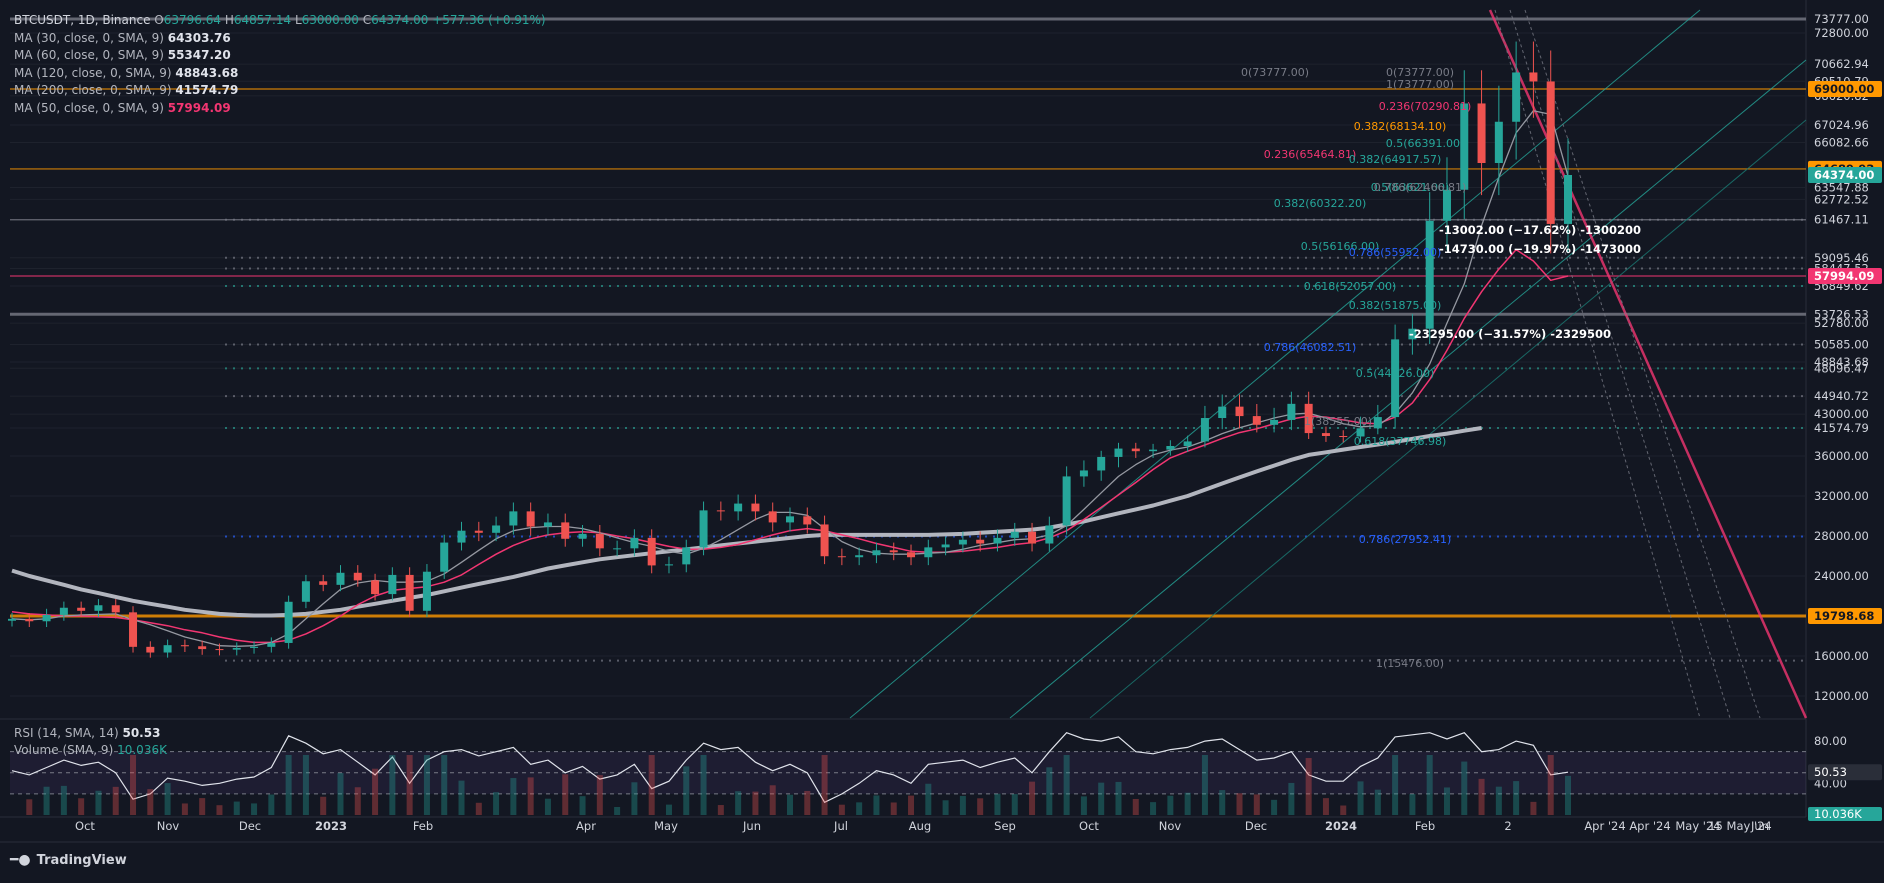 The height and width of the screenshot is (883, 1884). What do you see at coordinates (93, 90) in the screenshot?
I see `ma200-label: MA (200, close, 0, SMA, 9)` at bounding box center [93, 90].